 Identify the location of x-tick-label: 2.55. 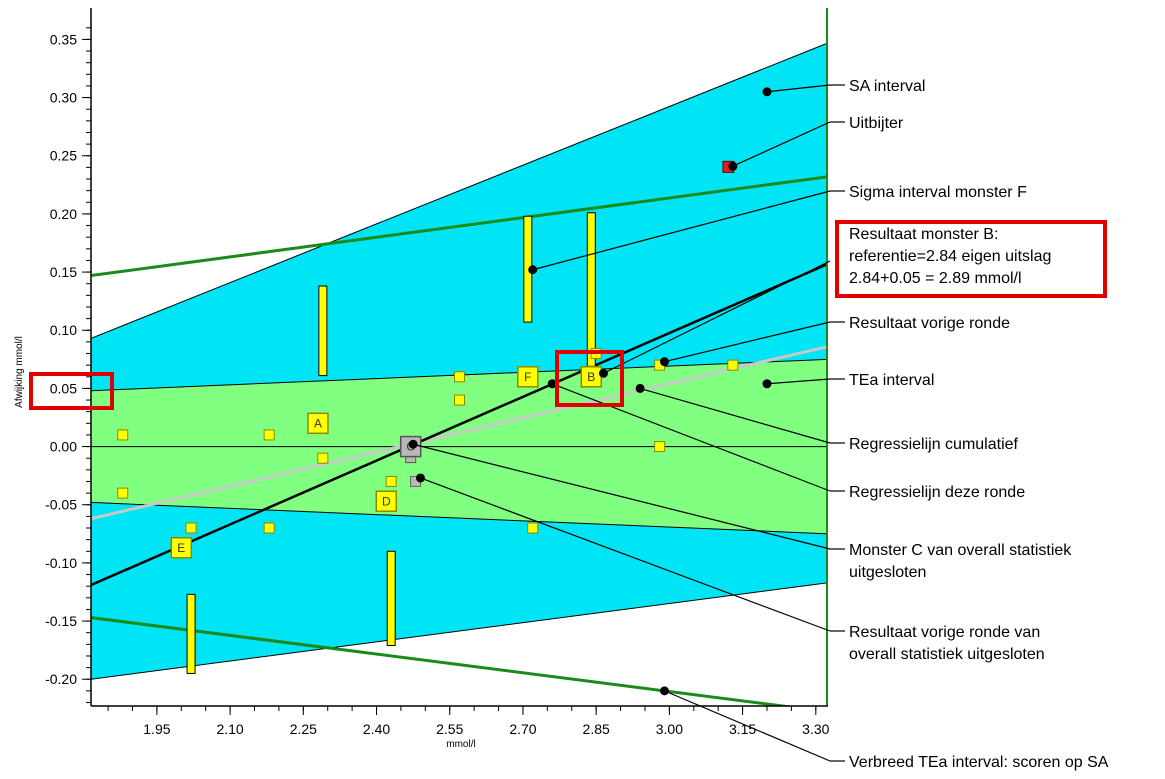
(449, 729).